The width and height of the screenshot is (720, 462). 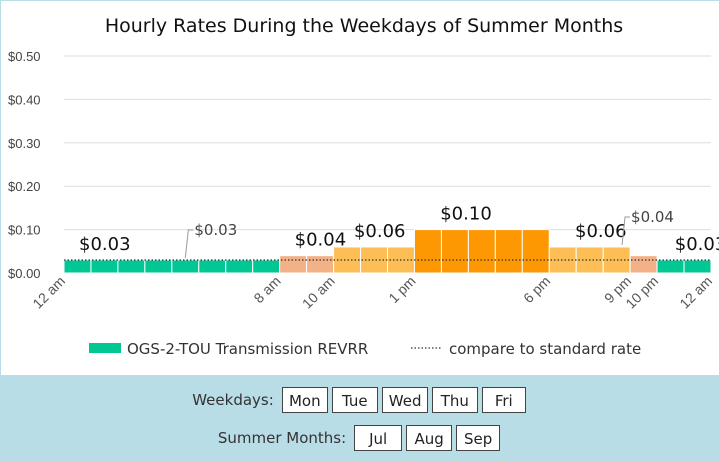 I want to click on bar-hour-6am, so click(x=239, y=266).